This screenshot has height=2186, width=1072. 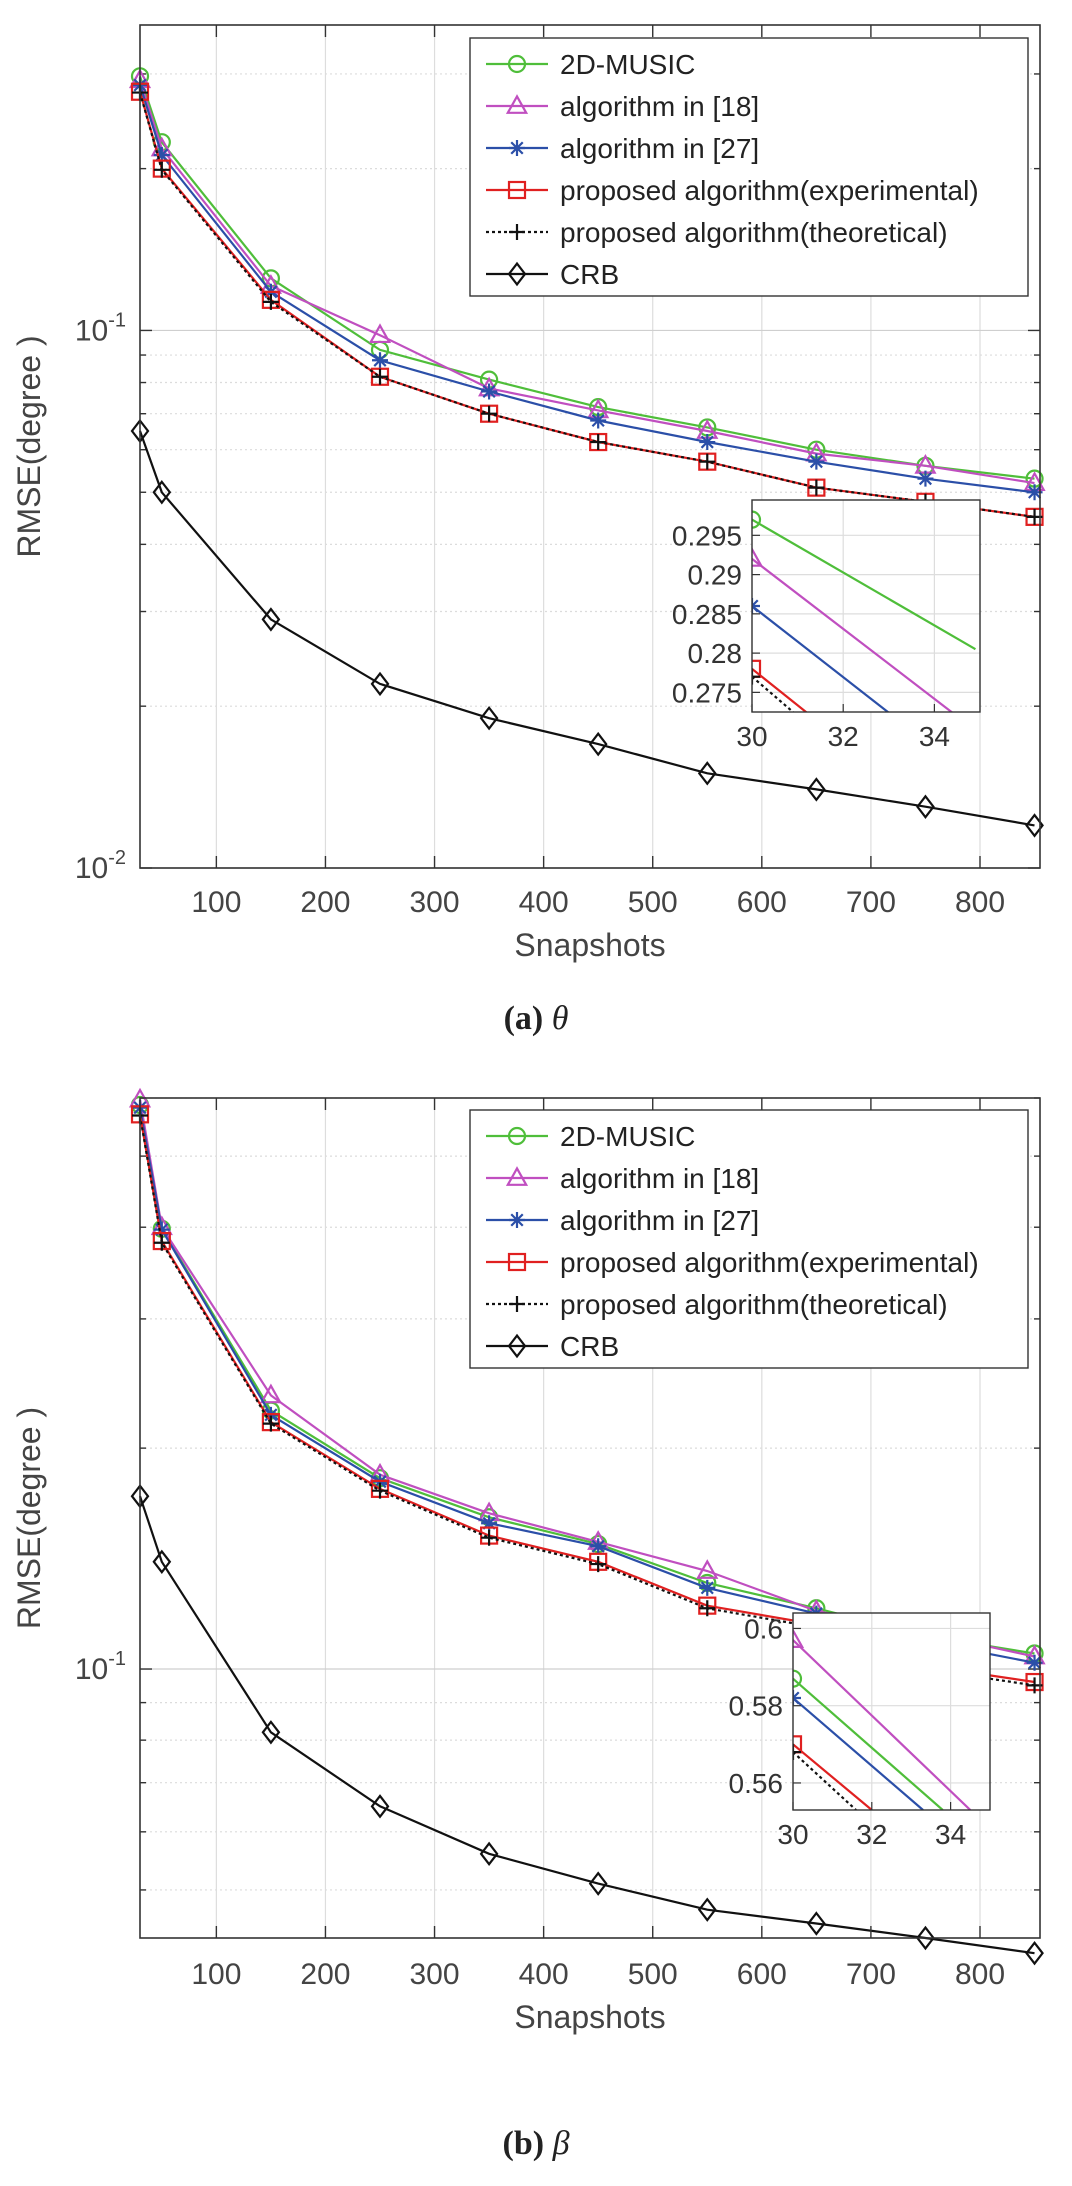 What do you see at coordinates (561, 2143) in the screenshot?
I see `caption-b-symbol: β` at bounding box center [561, 2143].